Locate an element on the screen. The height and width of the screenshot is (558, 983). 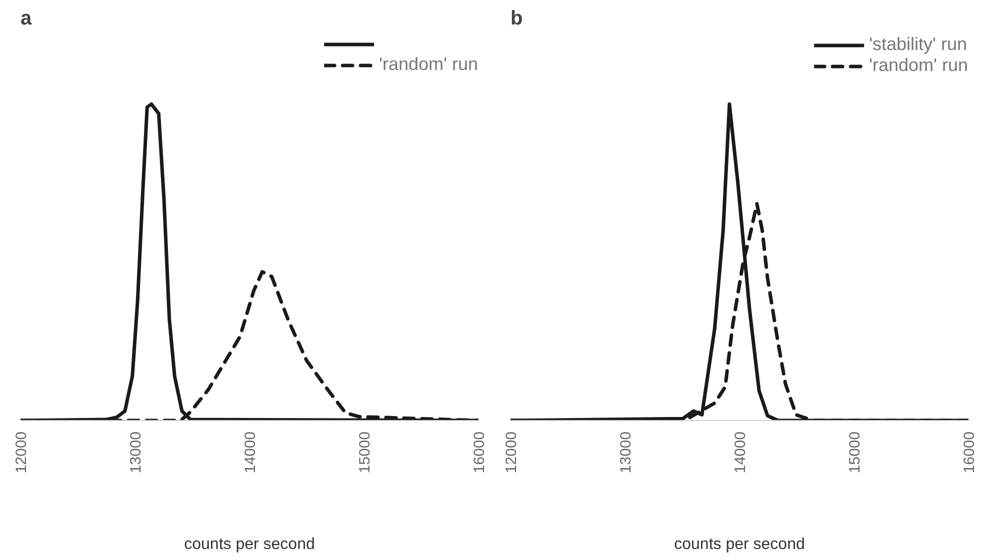
chart-title: b is located at coordinates (516, 19).